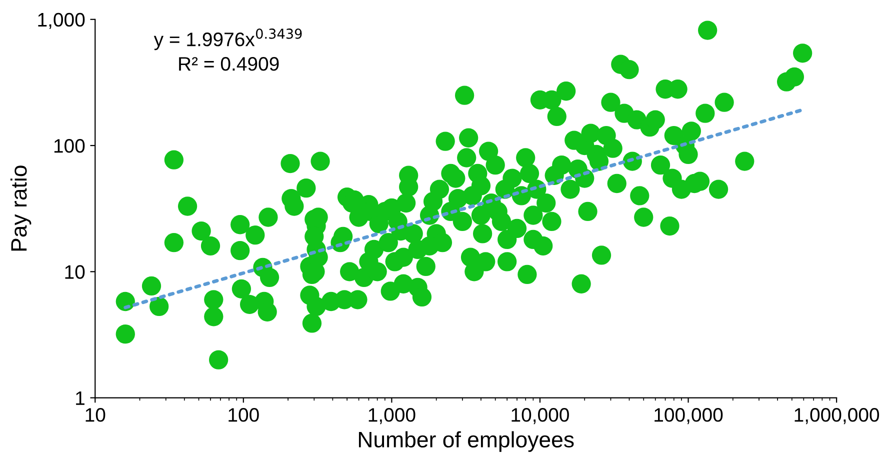  What do you see at coordinates (688, 416) in the screenshot?
I see `x-tick-label: 100,000` at bounding box center [688, 416].